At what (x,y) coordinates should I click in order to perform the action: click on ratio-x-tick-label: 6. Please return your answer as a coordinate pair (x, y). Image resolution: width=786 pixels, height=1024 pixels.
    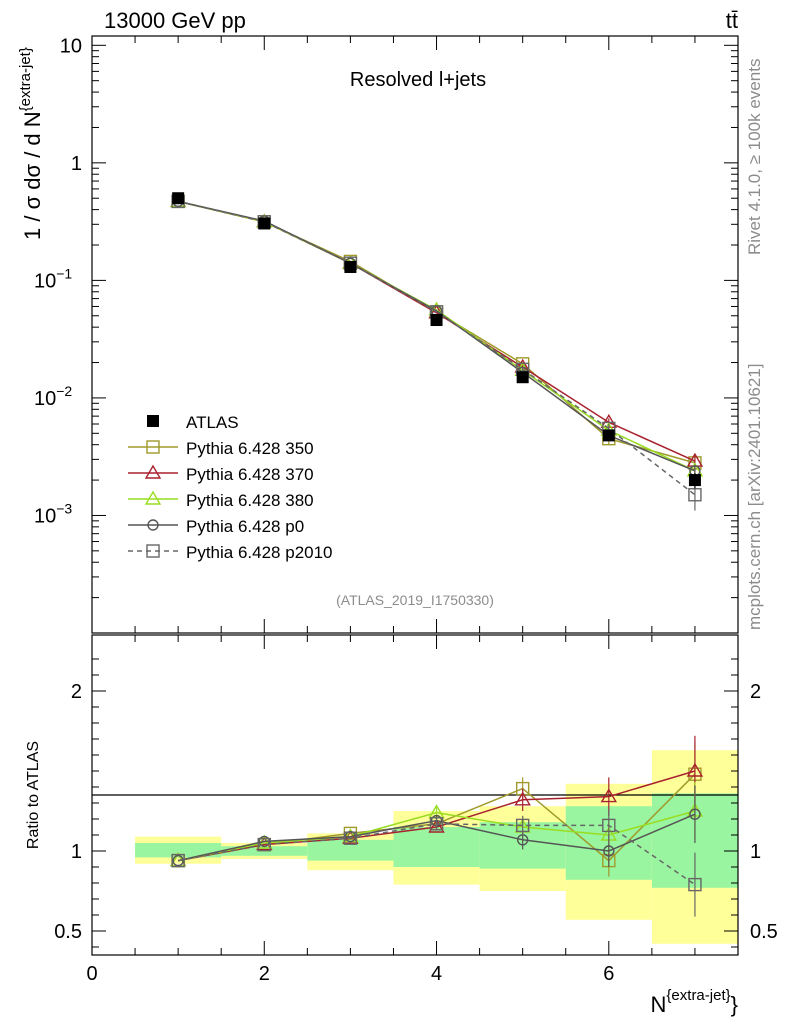
    Looking at the image, I should click on (608, 974).